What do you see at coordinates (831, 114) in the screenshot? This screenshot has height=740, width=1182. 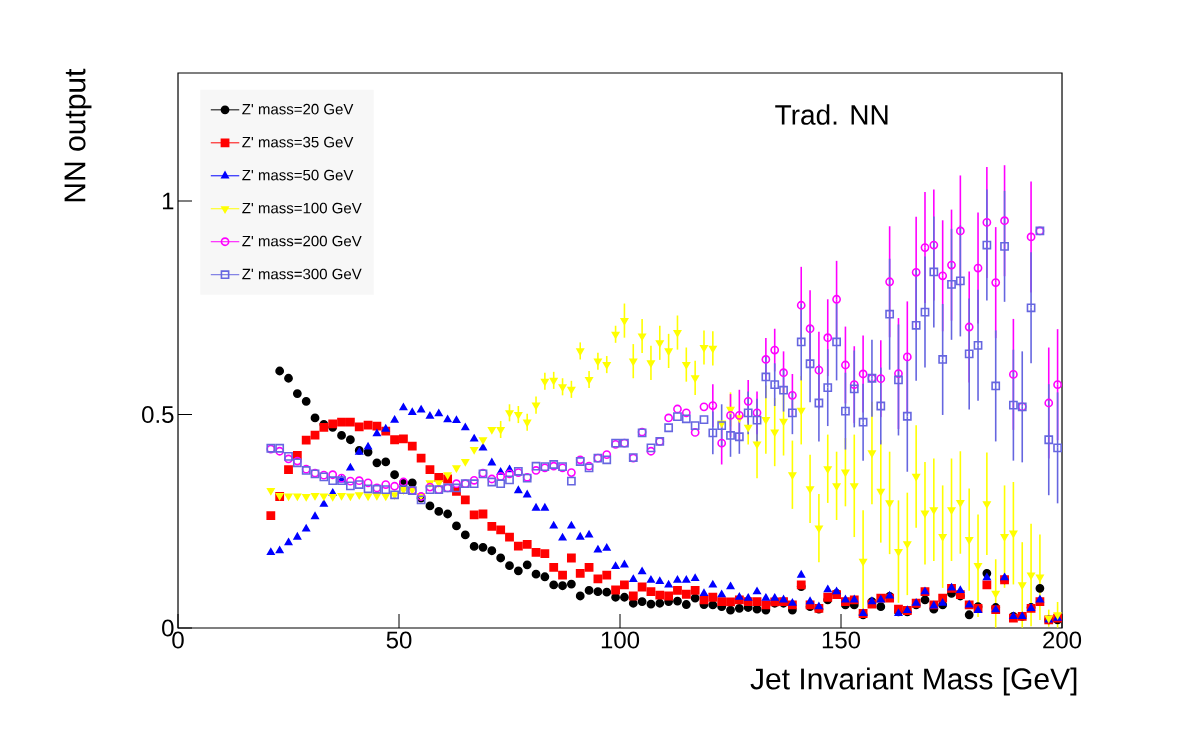 I see `text: Trad. NN` at bounding box center [831, 114].